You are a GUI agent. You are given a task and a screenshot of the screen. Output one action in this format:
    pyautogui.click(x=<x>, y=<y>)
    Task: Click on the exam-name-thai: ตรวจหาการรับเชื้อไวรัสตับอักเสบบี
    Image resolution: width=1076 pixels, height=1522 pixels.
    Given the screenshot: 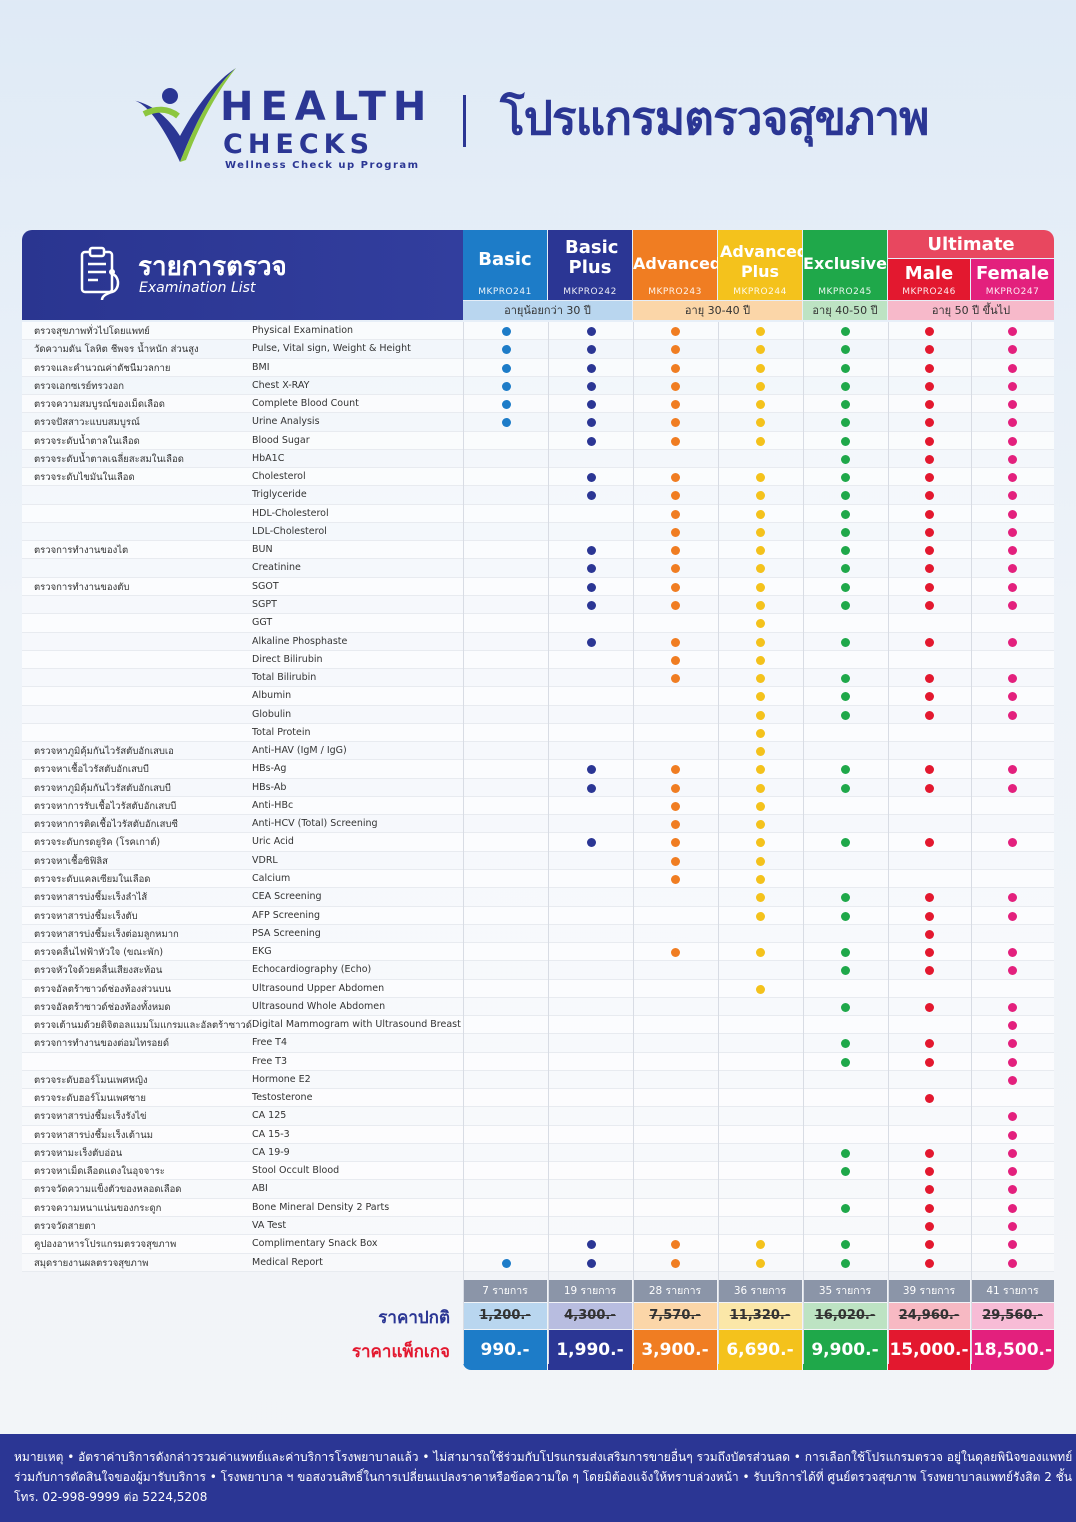 What is the action you would take?
    pyautogui.click(x=105, y=806)
    